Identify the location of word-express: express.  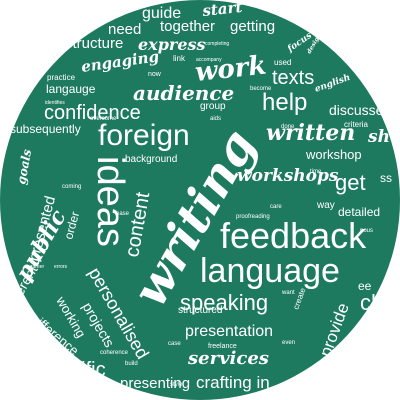
(172, 44).